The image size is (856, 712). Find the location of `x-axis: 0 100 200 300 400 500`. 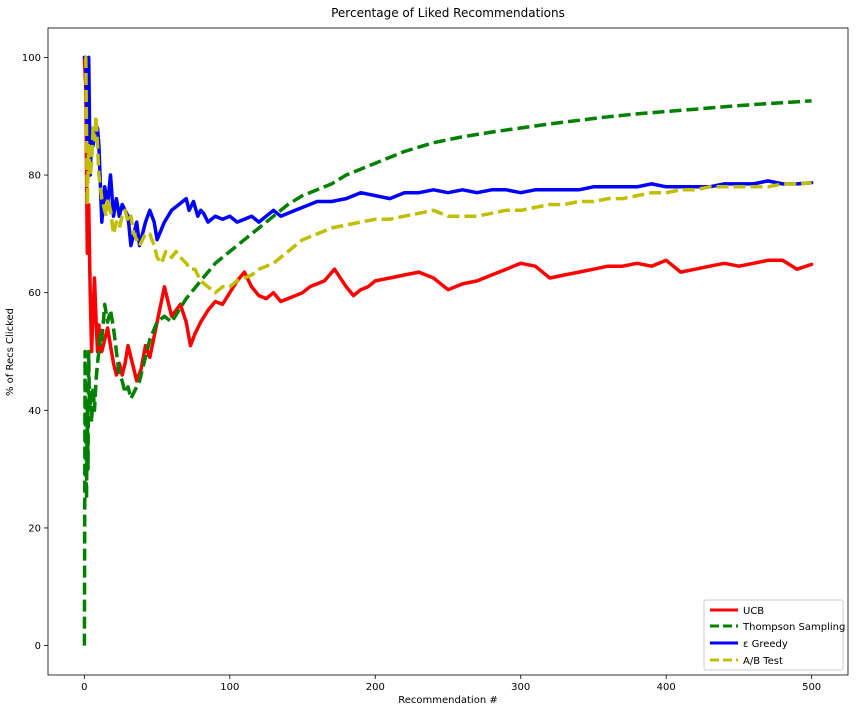

x-axis: 0 100 200 300 400 500 is located at coordinates (451, 684).